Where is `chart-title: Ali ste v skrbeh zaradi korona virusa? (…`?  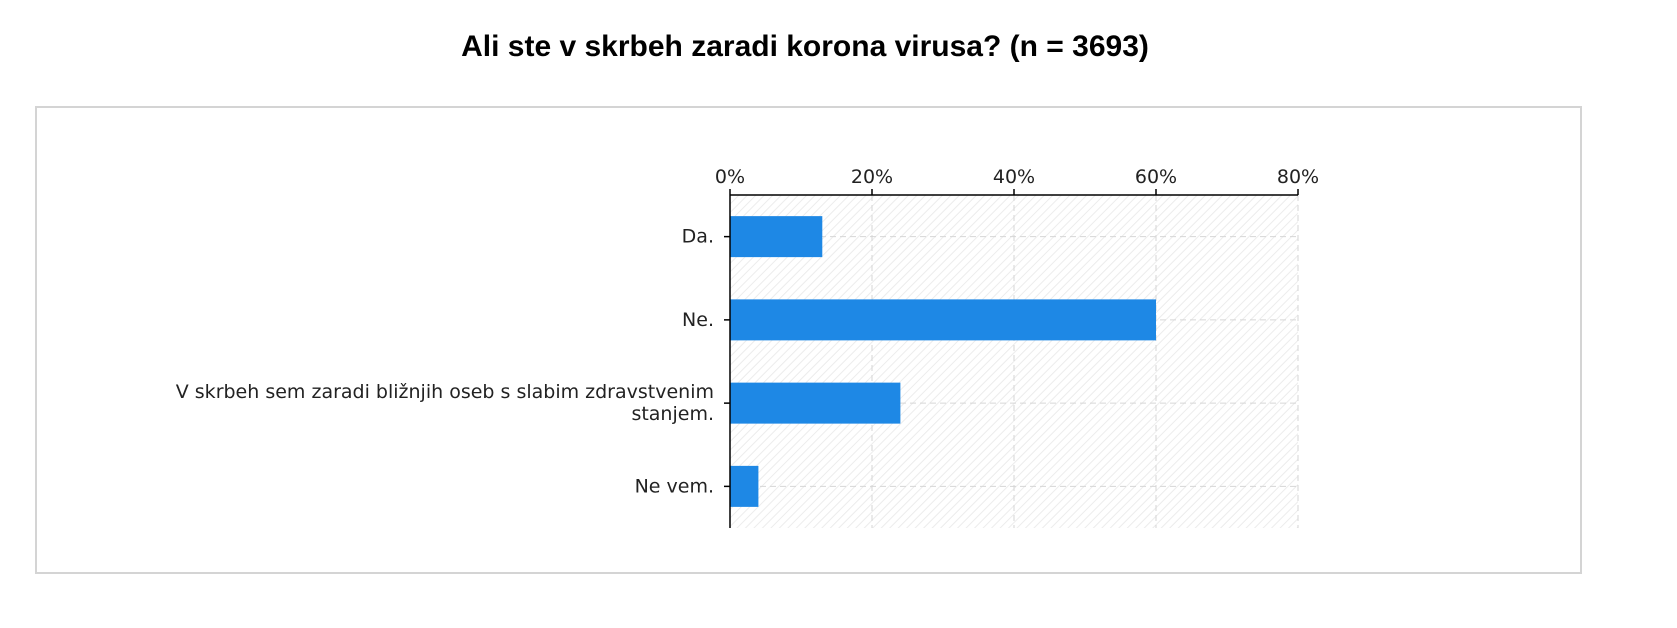 chart-title: Ali ste v skrbeh zaradi korona virusa? (… is located at coordinates (805, 46).